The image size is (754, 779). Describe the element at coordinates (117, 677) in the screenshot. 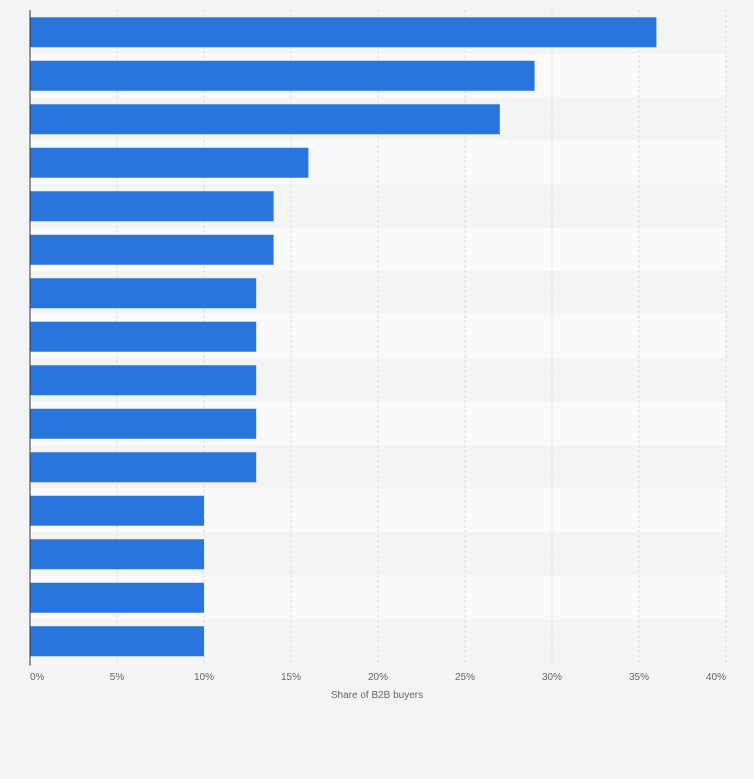

I see `x-tick-label: 5%` at that location.